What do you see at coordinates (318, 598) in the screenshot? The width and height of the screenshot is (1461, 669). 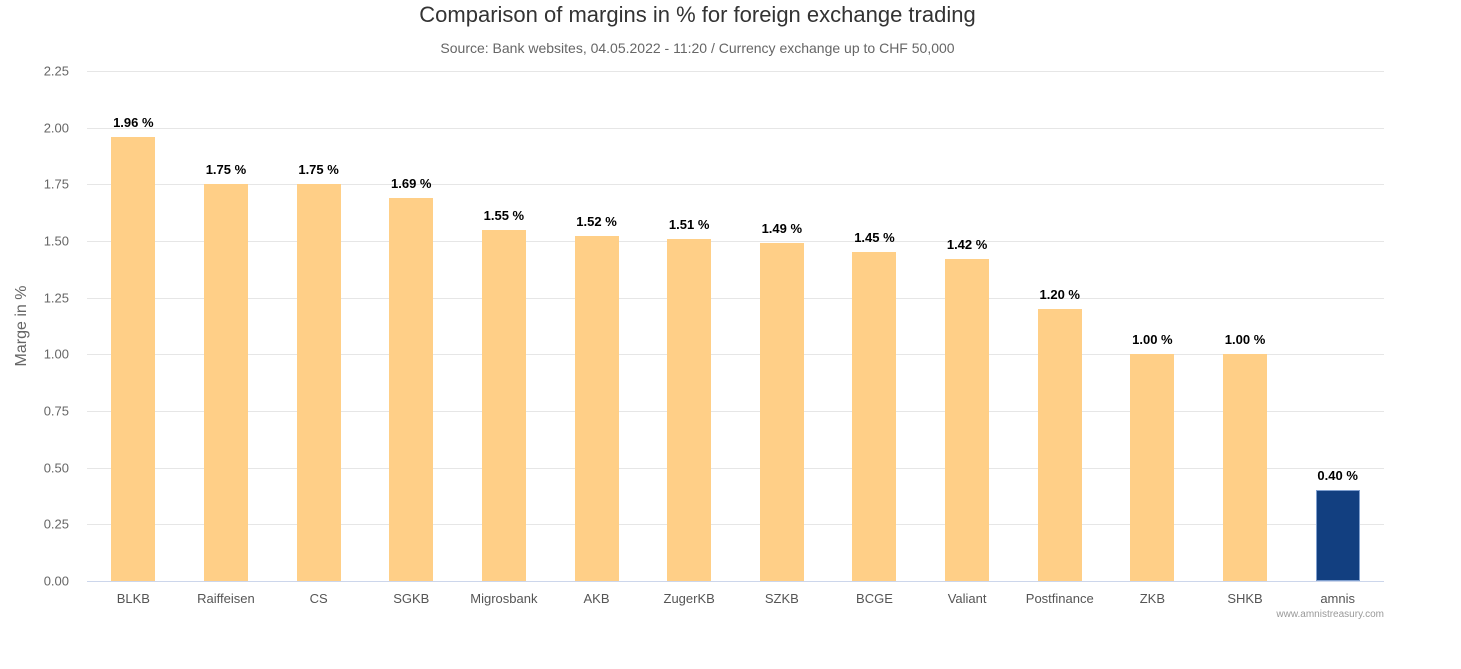 I see `x-tick-label: CS` at bounding box center [318, 598].